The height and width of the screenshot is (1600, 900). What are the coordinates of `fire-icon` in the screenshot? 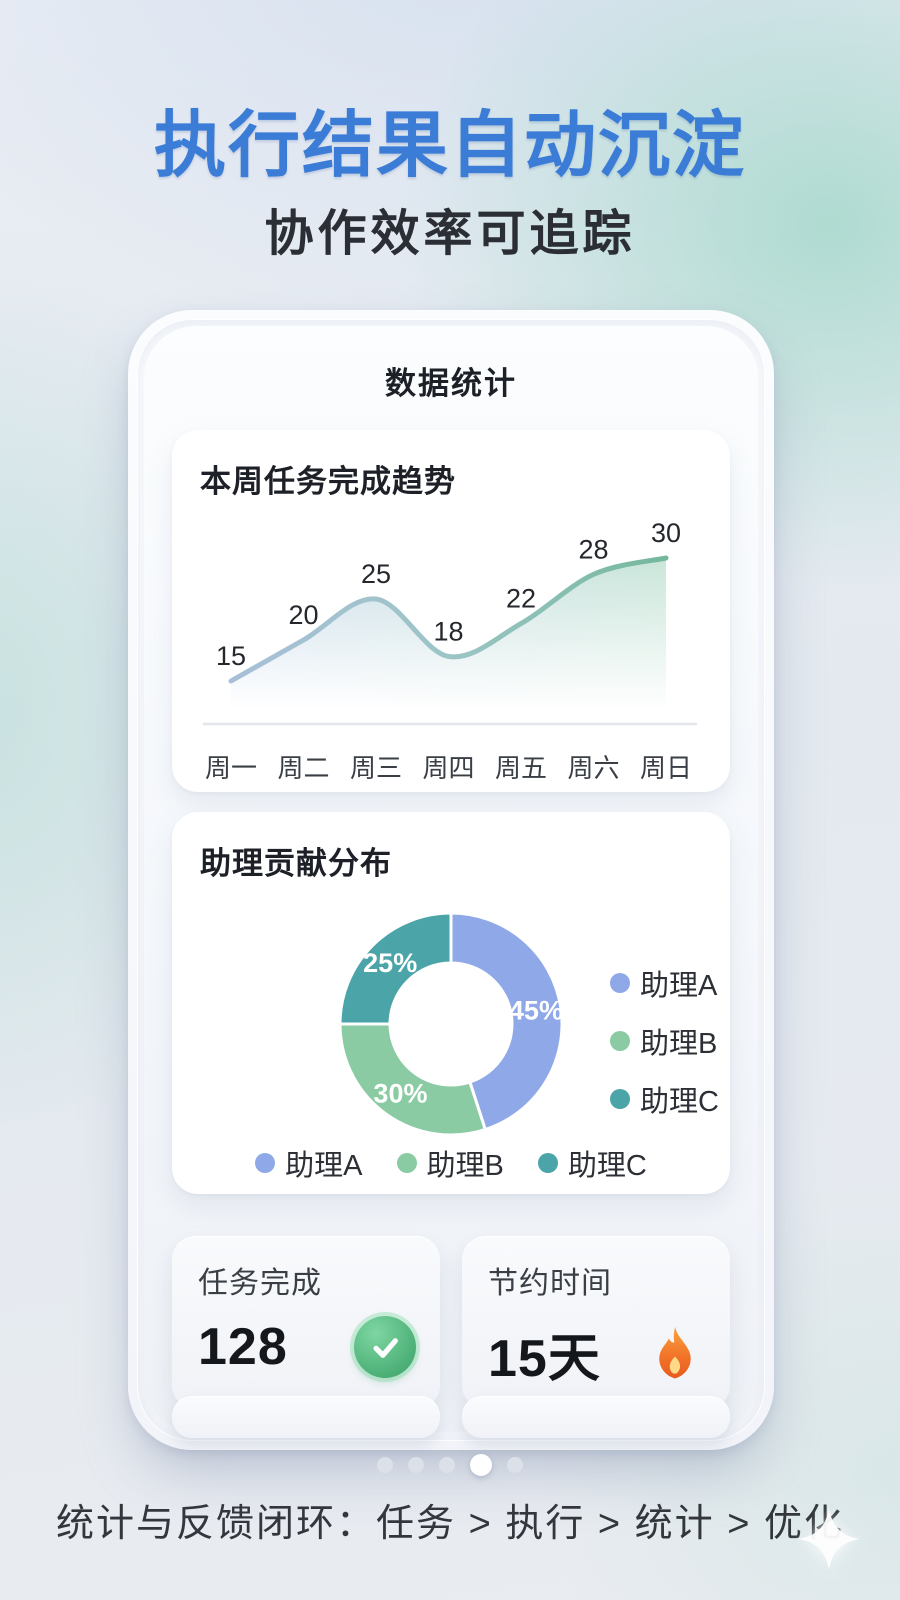 It's located at (675, 1354).